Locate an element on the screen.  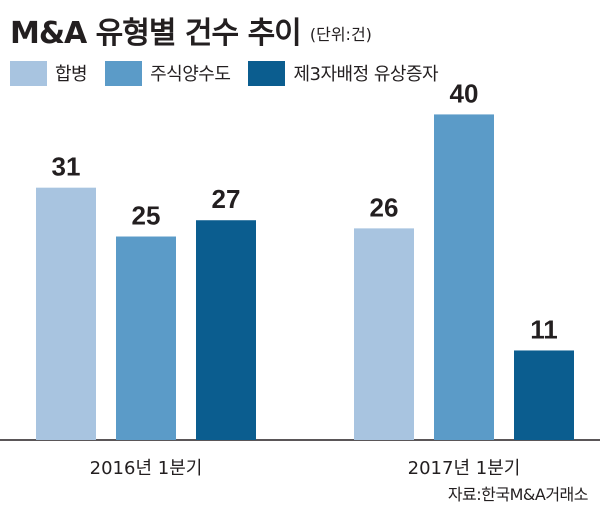
source-note: 자료:한국M&A거래소 is located at coordinates (518, 494).